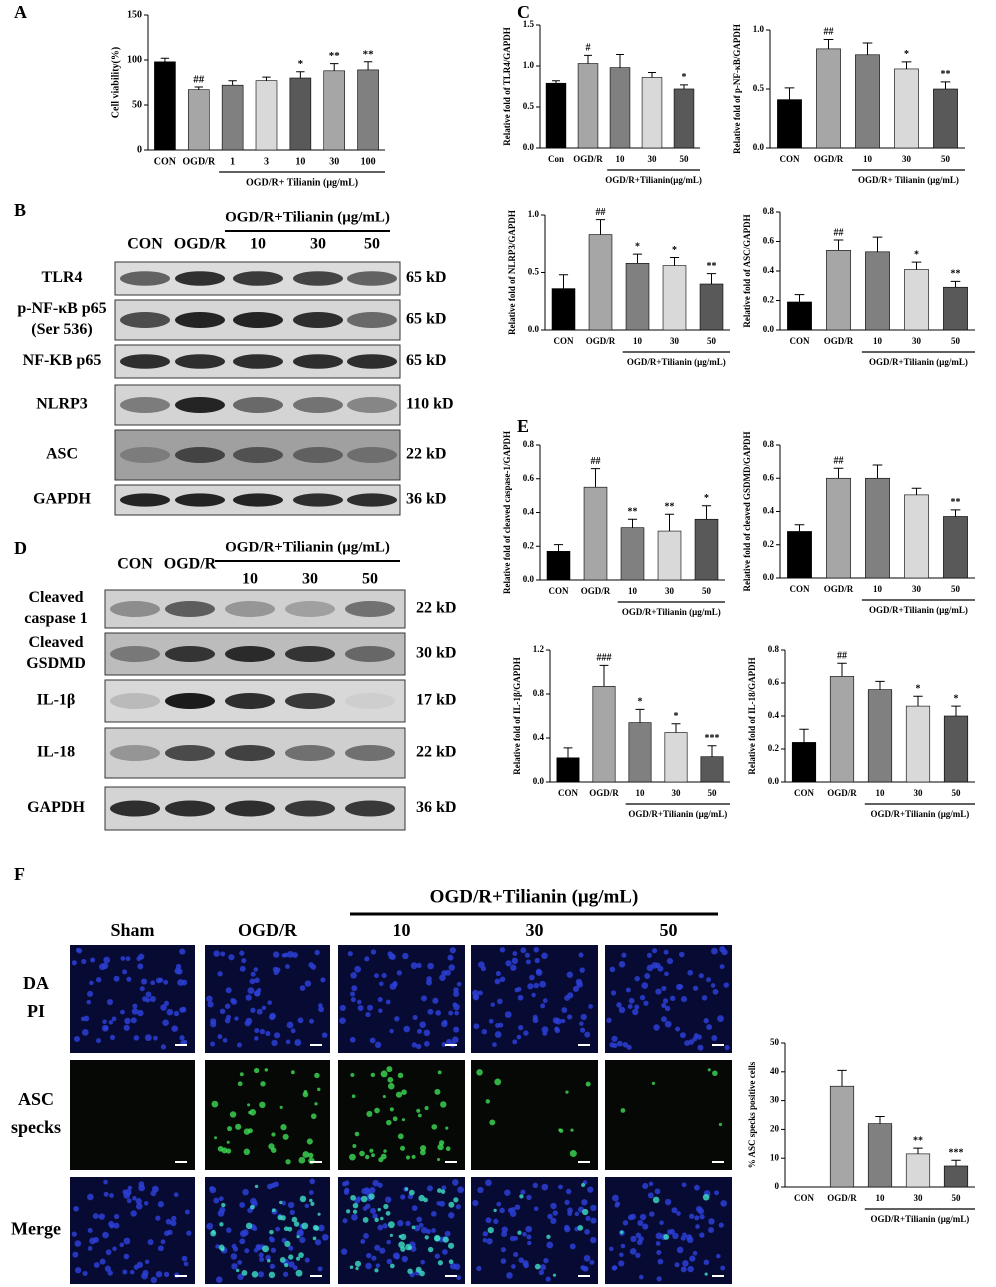 This screenshot has width=996, height=1287. I want to click on row-label: PI, so click(36, 1011).